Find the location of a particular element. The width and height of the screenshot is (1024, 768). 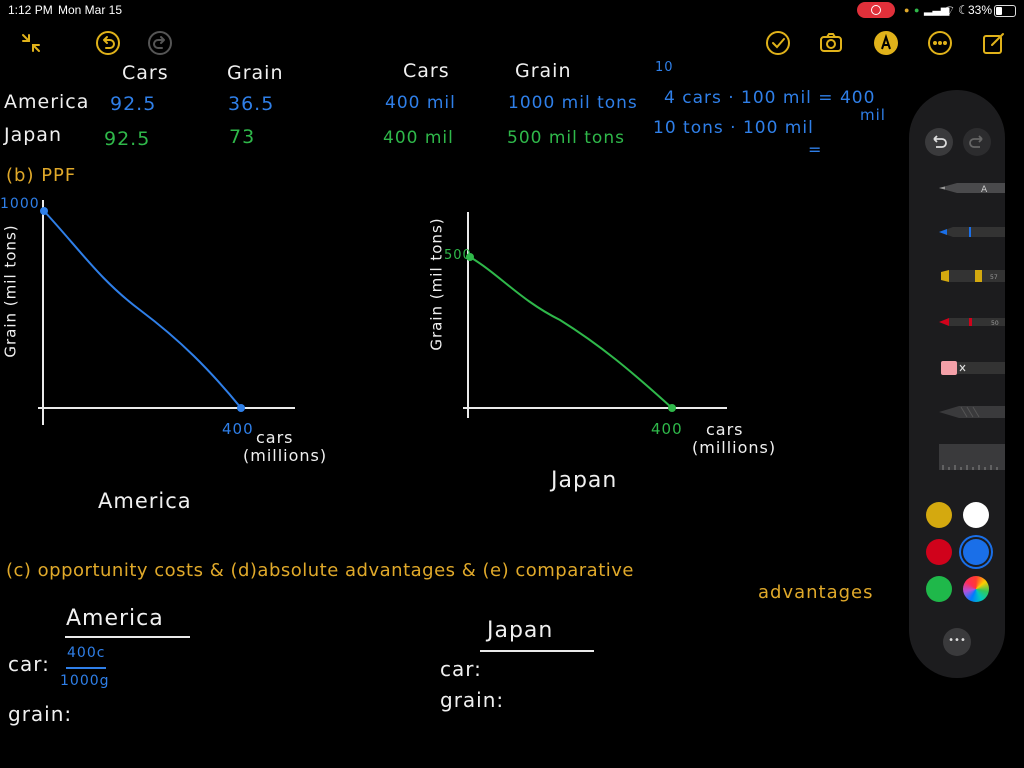

screen-recording-icon is located at coordinates (876, 10).